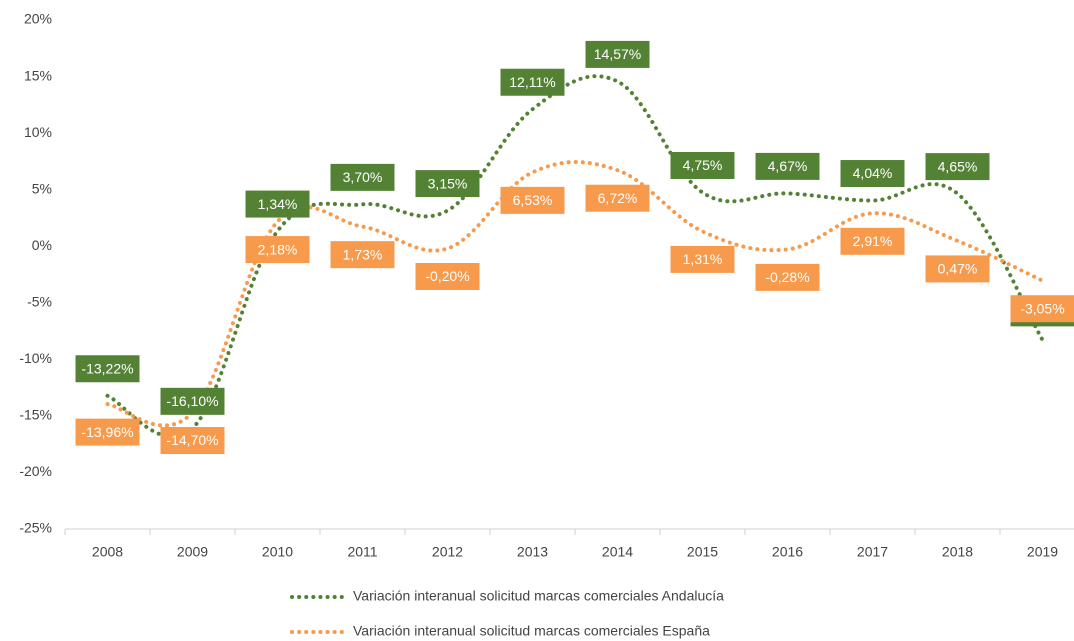 The image size is (1074, 641). What do you see at coordinates (362, 552) in the screenshot?
I see `x-tick-label: 2011` at bounding box center [362, 552].